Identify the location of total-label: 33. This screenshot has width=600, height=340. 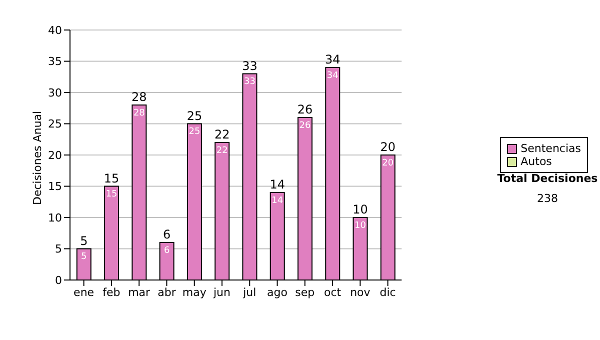
(250, 65).